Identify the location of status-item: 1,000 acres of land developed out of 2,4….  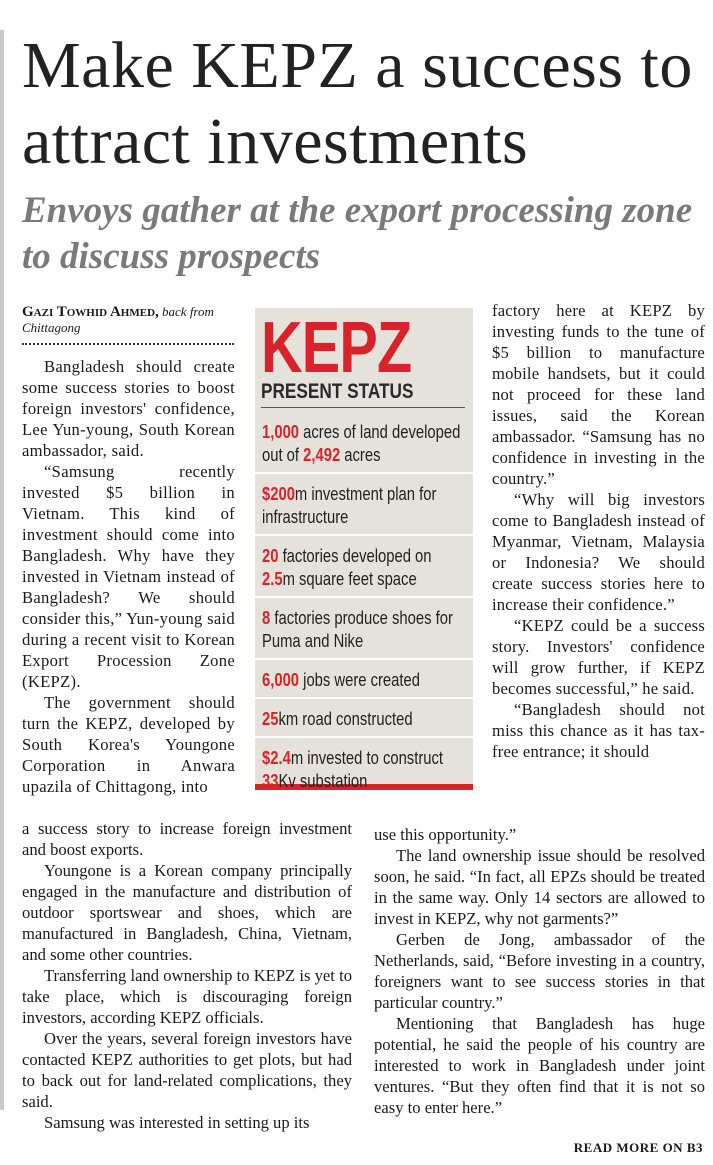
(364, 443).